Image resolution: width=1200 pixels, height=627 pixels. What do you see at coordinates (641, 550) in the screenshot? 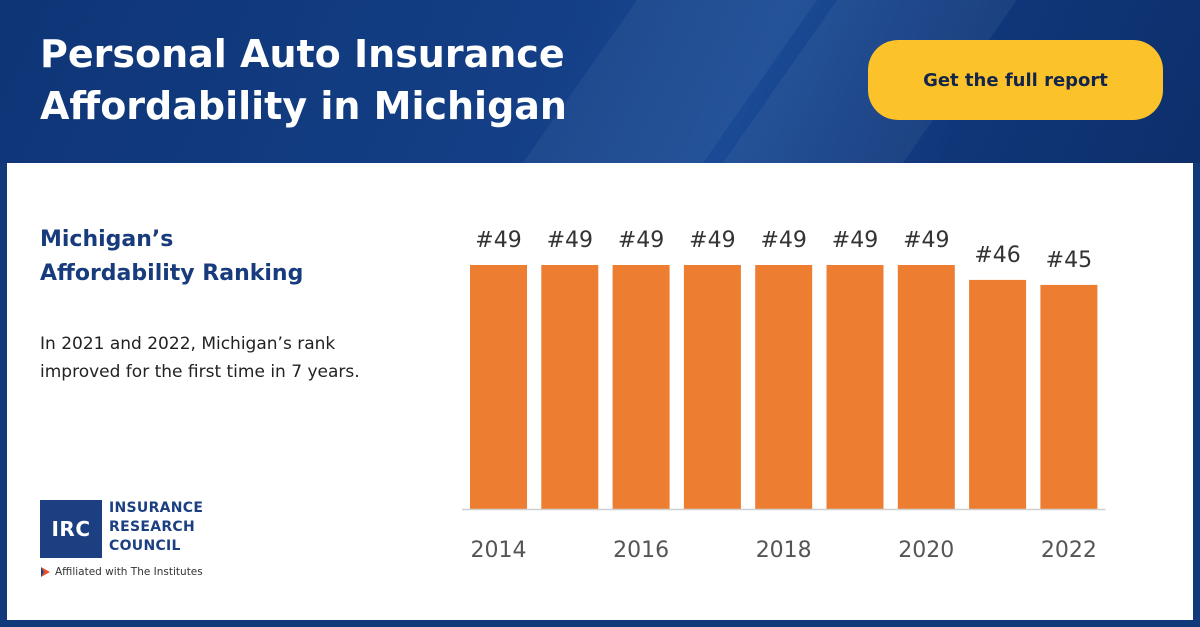
I see `x-tick-2016: 2016` at bounding box center [641, 550].